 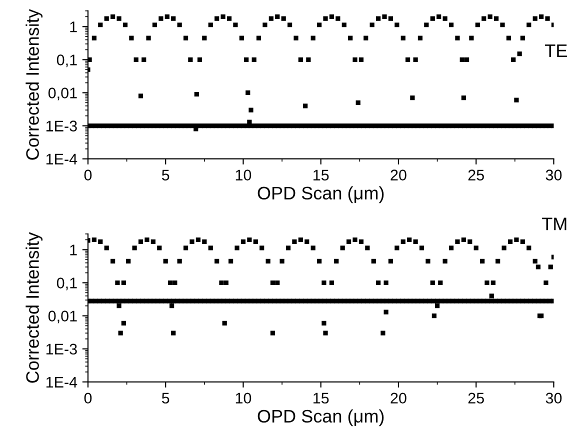 I want to click on annotation: TE, so click(x=556, y=50).